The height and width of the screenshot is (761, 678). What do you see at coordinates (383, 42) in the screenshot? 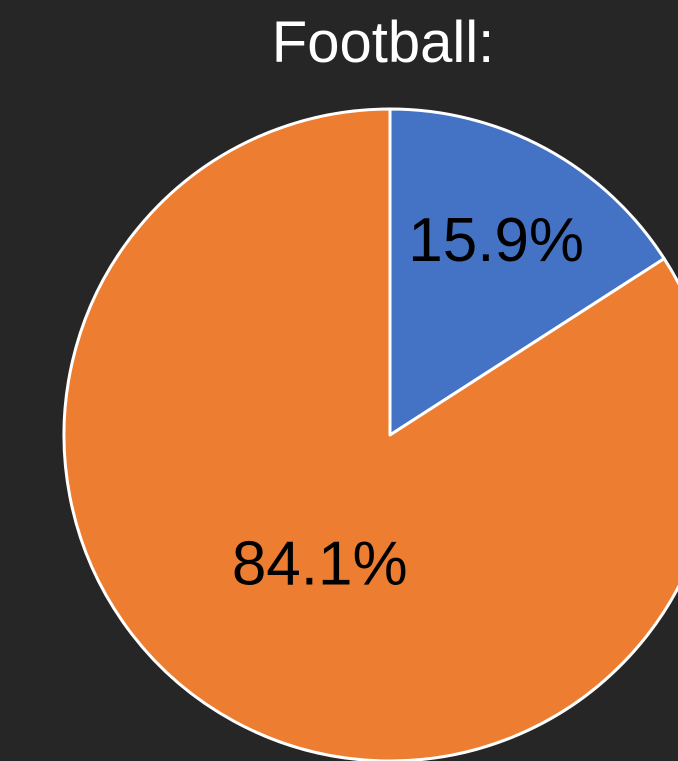
I see `chart-title: Football:` at bounding box center [383, 42].